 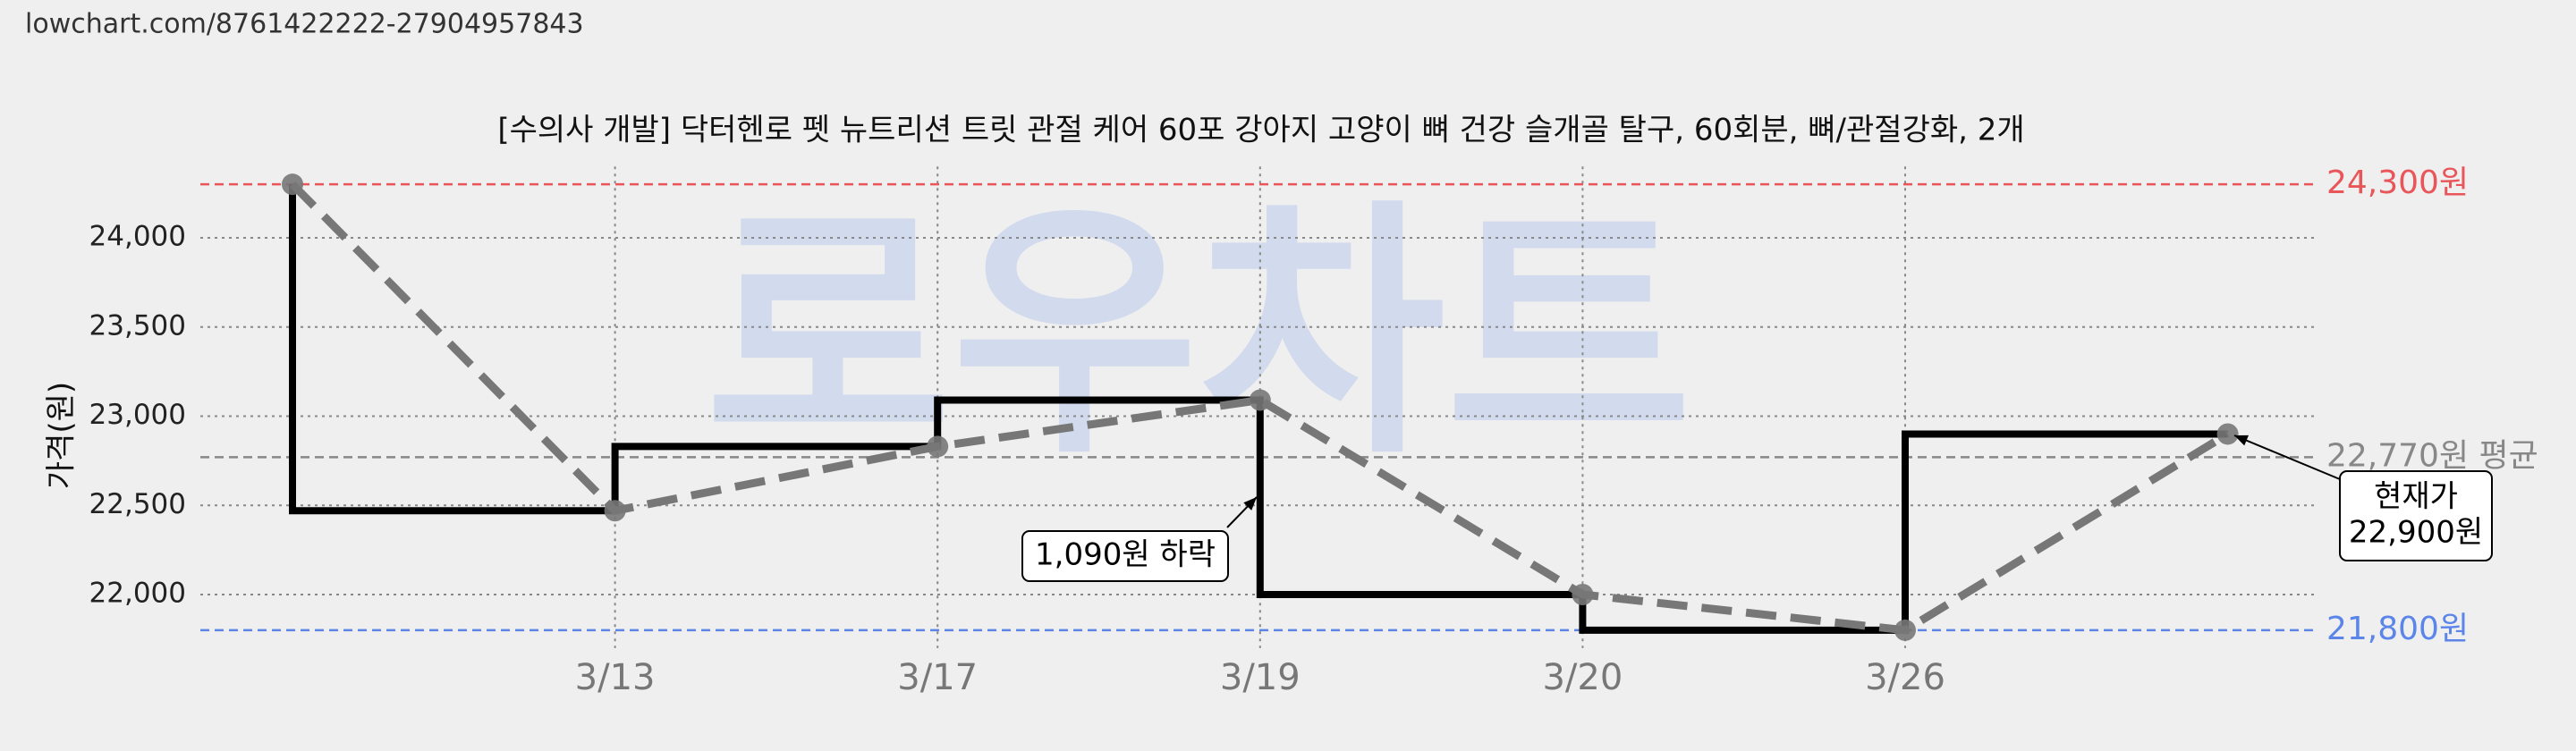 What do you see at coordinates (1260, 677) in the screenshot?
I see `x-tick-label: 3/19` at bounding box center [1260, 677].